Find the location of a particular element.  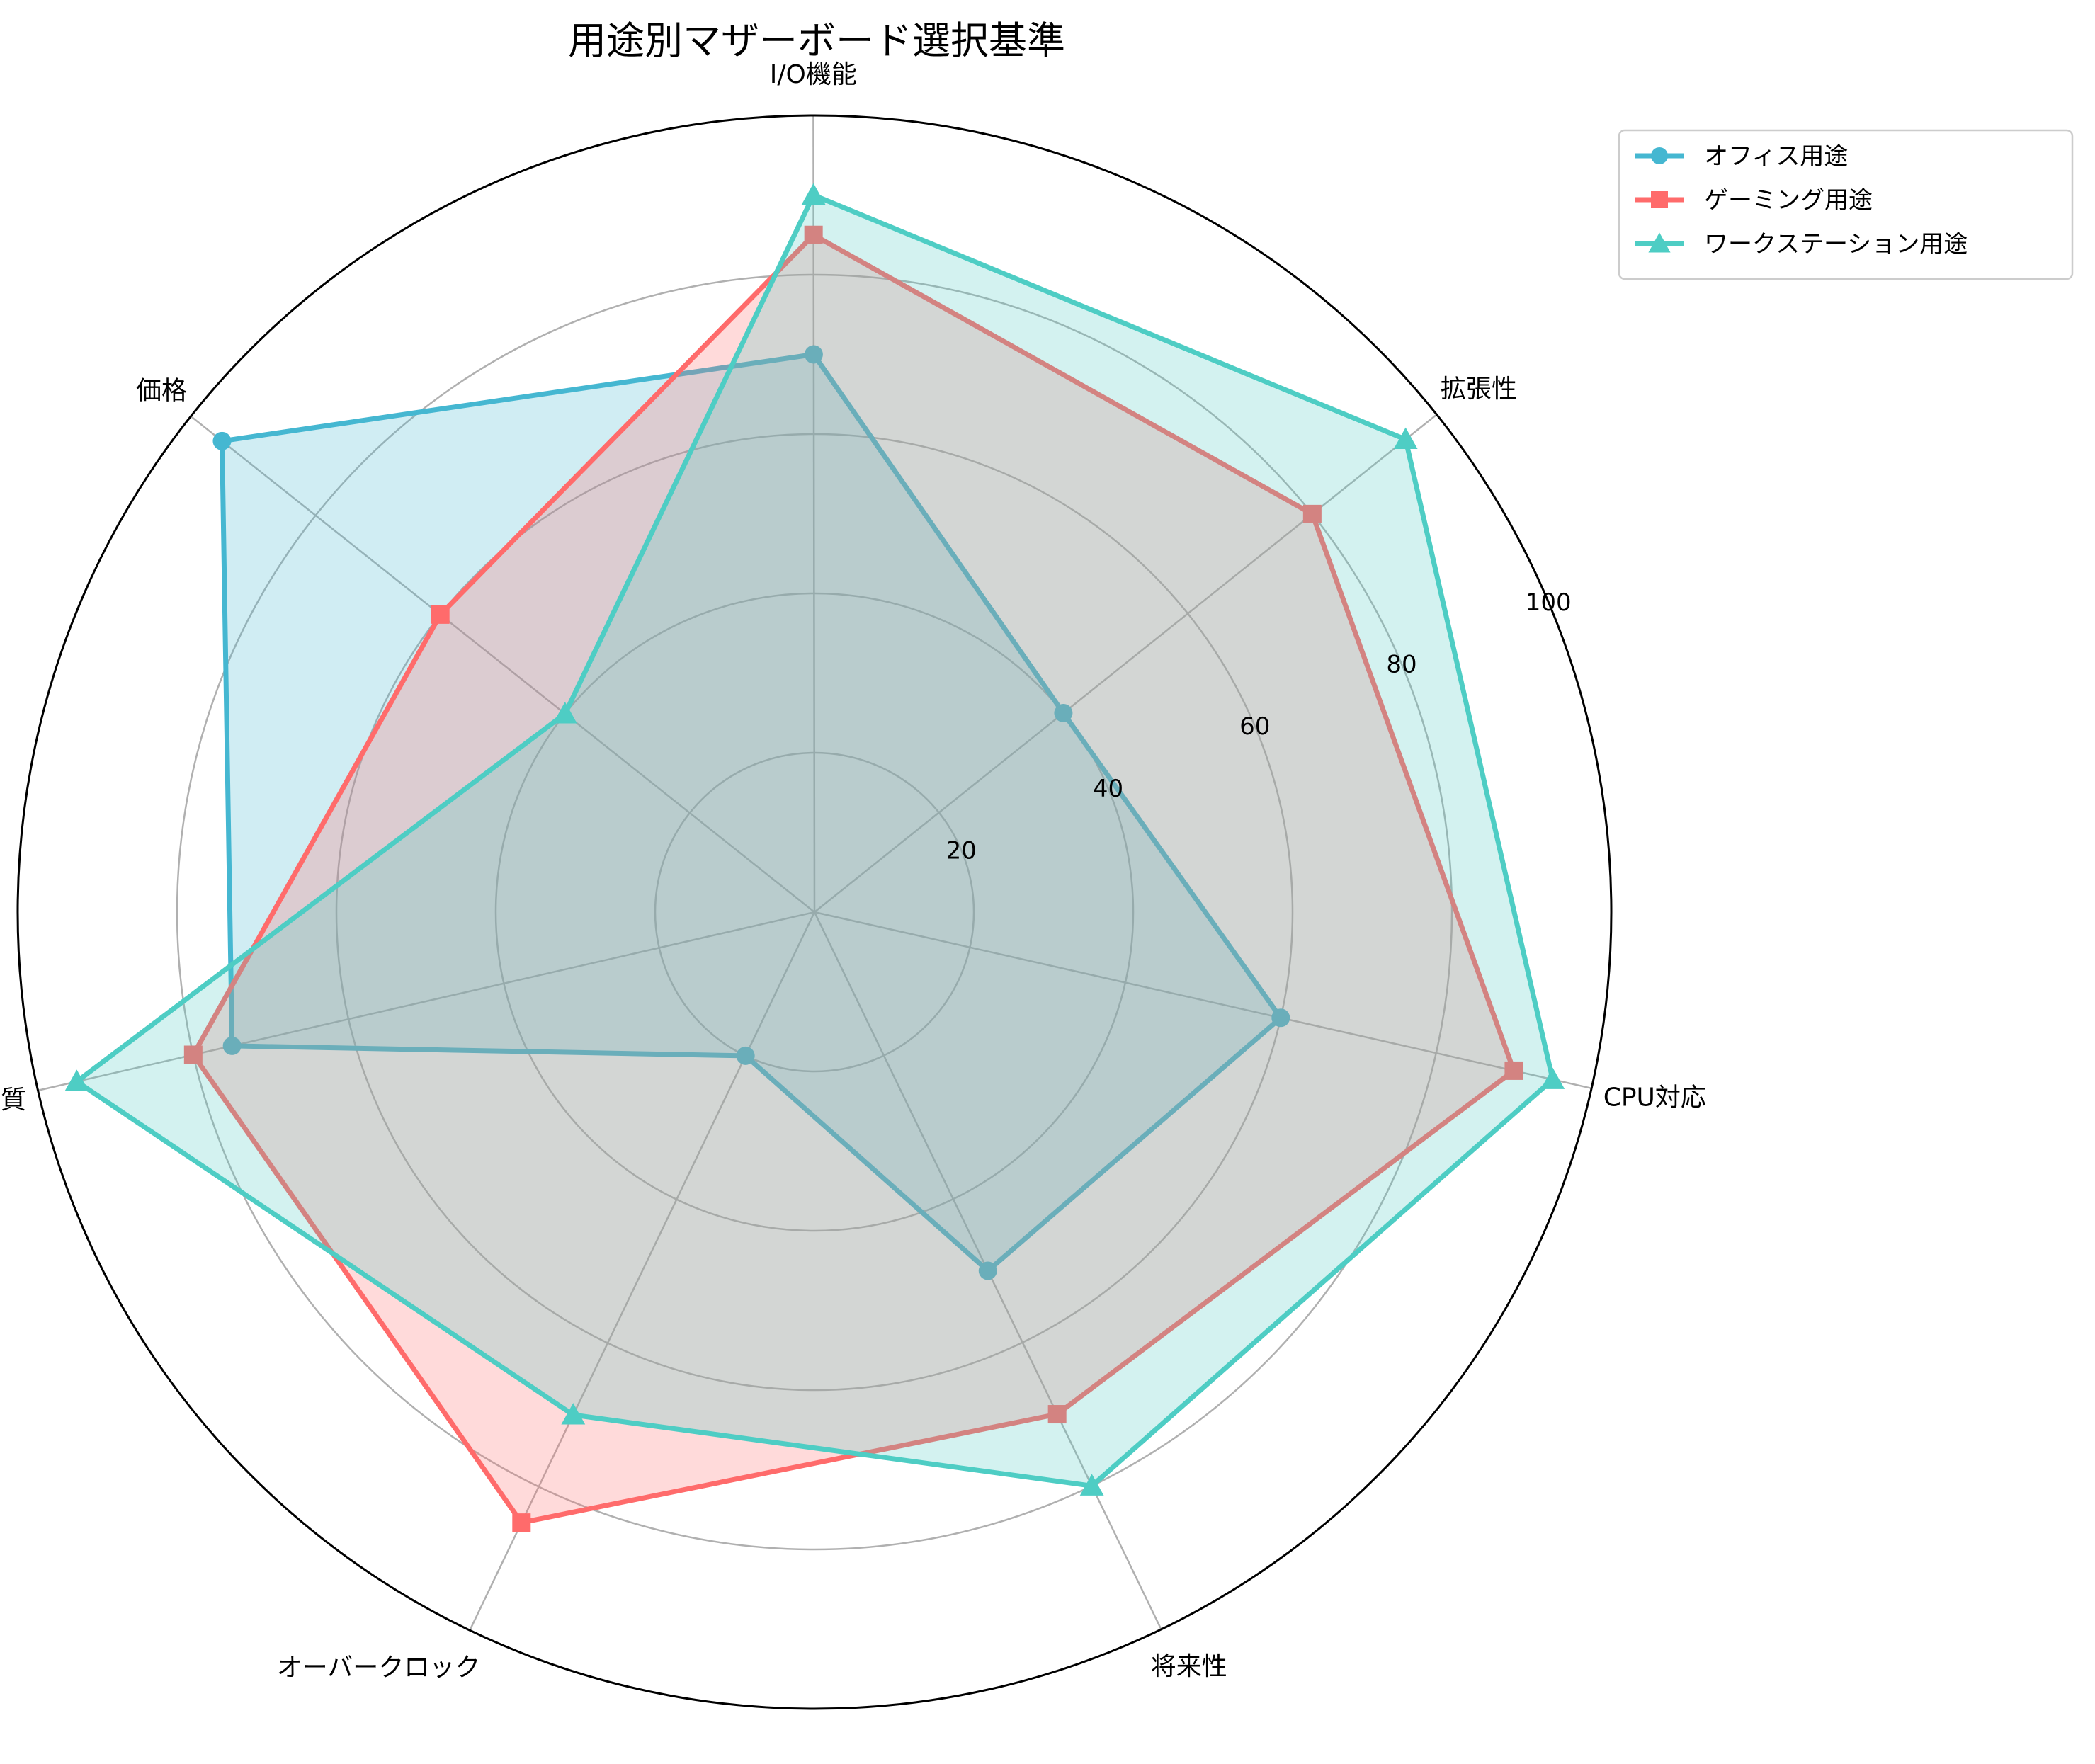

axis-label-6: 将来性 is located at coordinates (1189, 1667).